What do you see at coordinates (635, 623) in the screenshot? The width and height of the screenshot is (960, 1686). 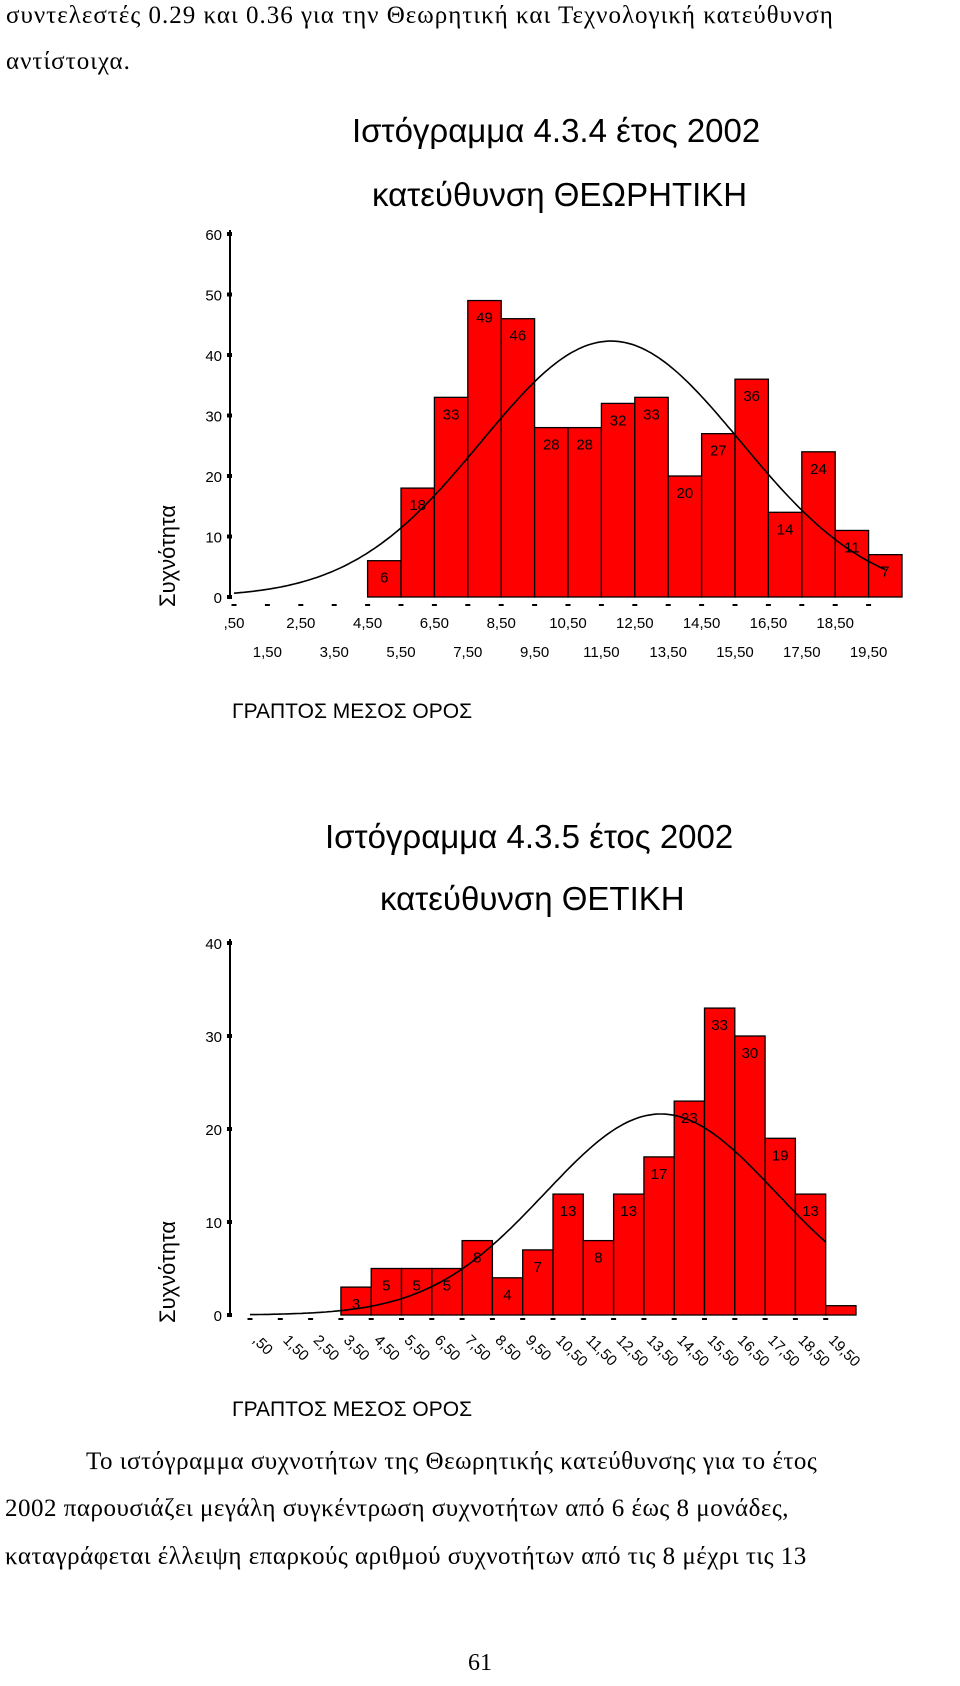 I see `chart1-x-tick-label: 12,50` at bounding box center [635, 623].